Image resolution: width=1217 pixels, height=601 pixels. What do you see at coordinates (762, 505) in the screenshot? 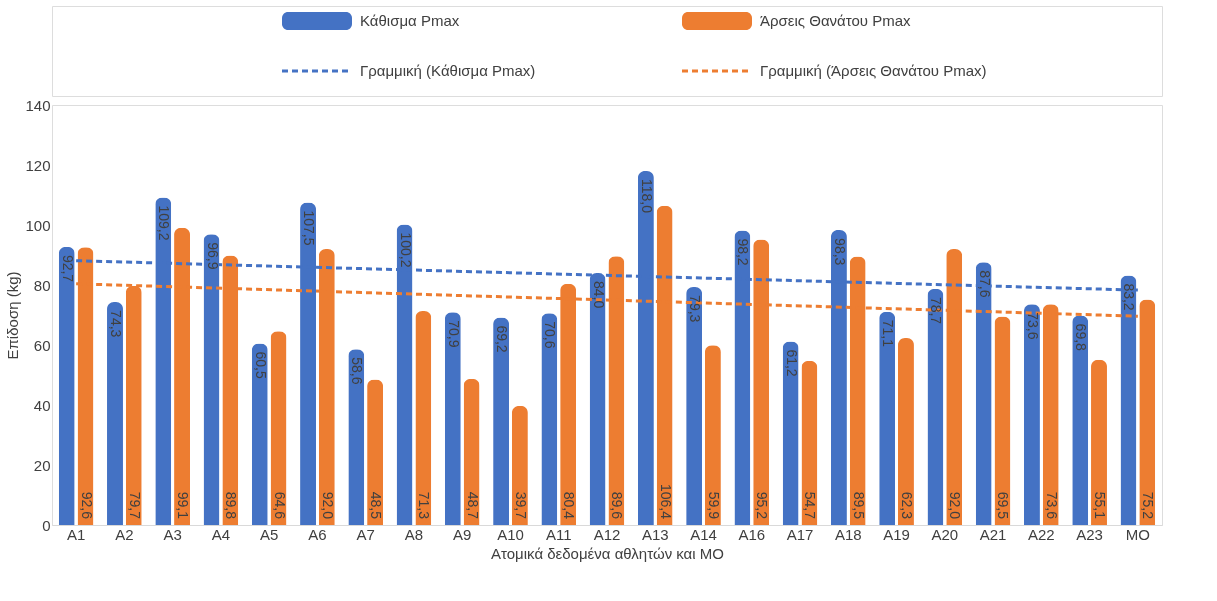
I see `data-label: 95,2` at bounding box center [762, 505].